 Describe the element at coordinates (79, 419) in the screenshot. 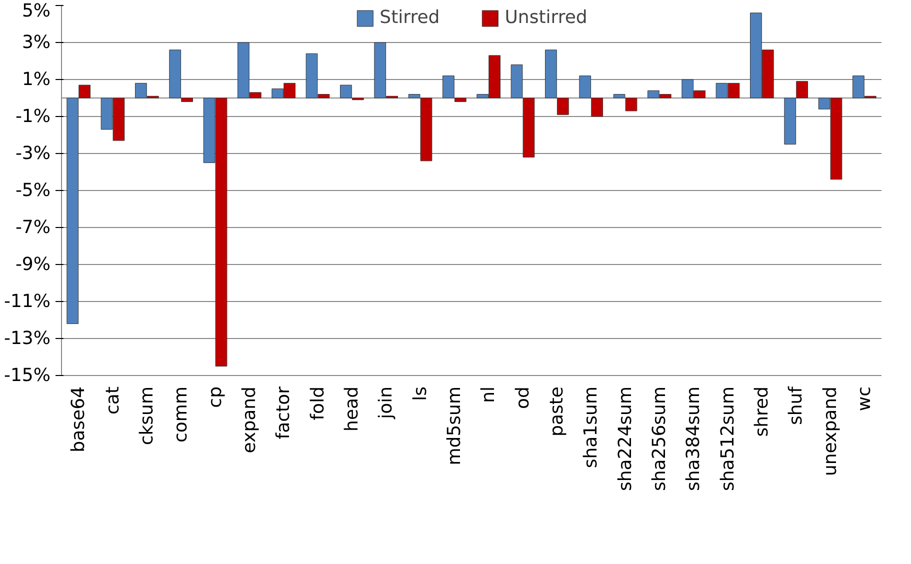

I see `x-tick-label: base64` at that location.